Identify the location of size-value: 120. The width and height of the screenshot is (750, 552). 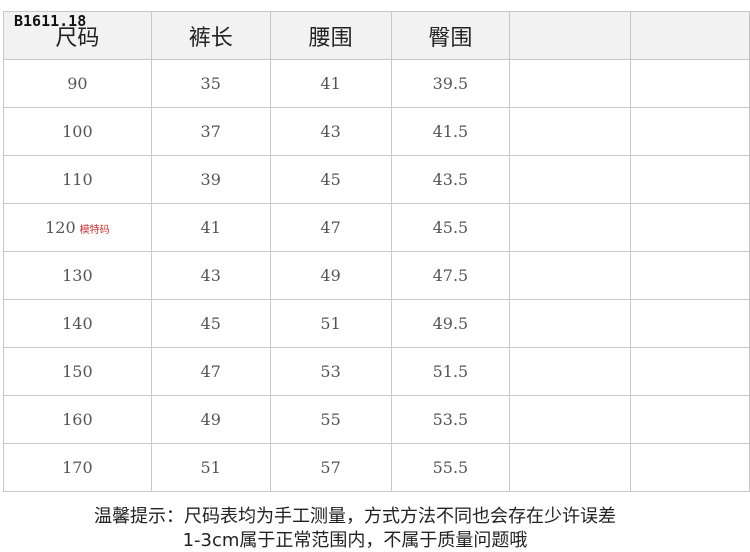
(60, 227).